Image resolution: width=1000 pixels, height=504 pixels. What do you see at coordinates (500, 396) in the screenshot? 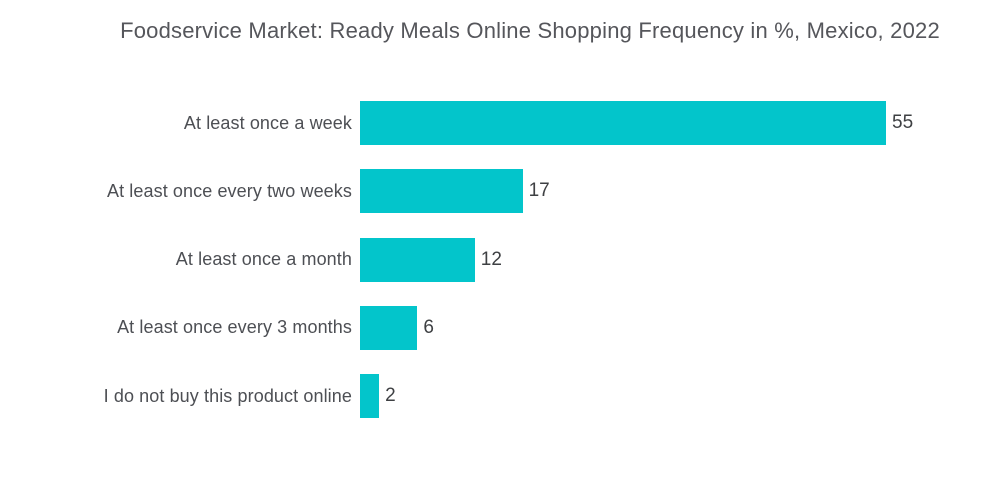
I see `bar-row: I do not buy this product online 2` at bounding box center [500, 396].